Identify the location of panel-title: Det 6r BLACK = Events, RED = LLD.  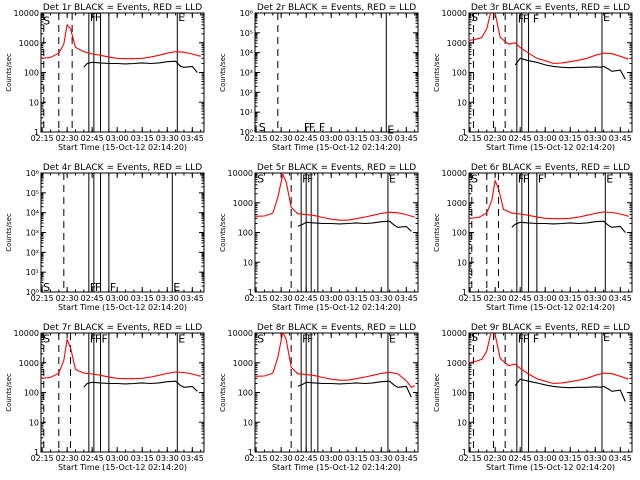
(550, 168).